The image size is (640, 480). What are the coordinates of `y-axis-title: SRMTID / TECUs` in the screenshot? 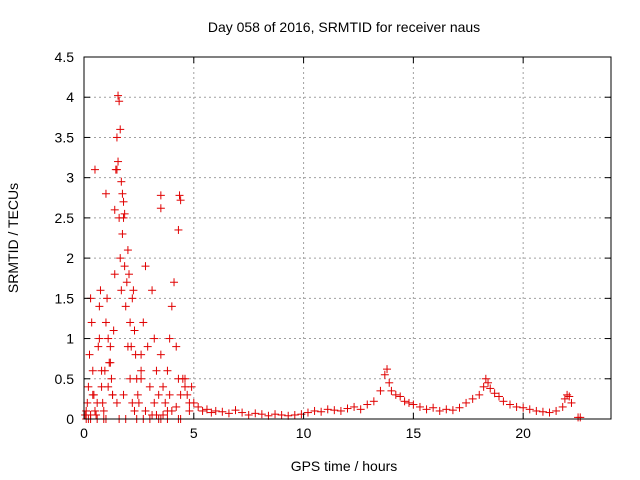 It's located at (13, 238).